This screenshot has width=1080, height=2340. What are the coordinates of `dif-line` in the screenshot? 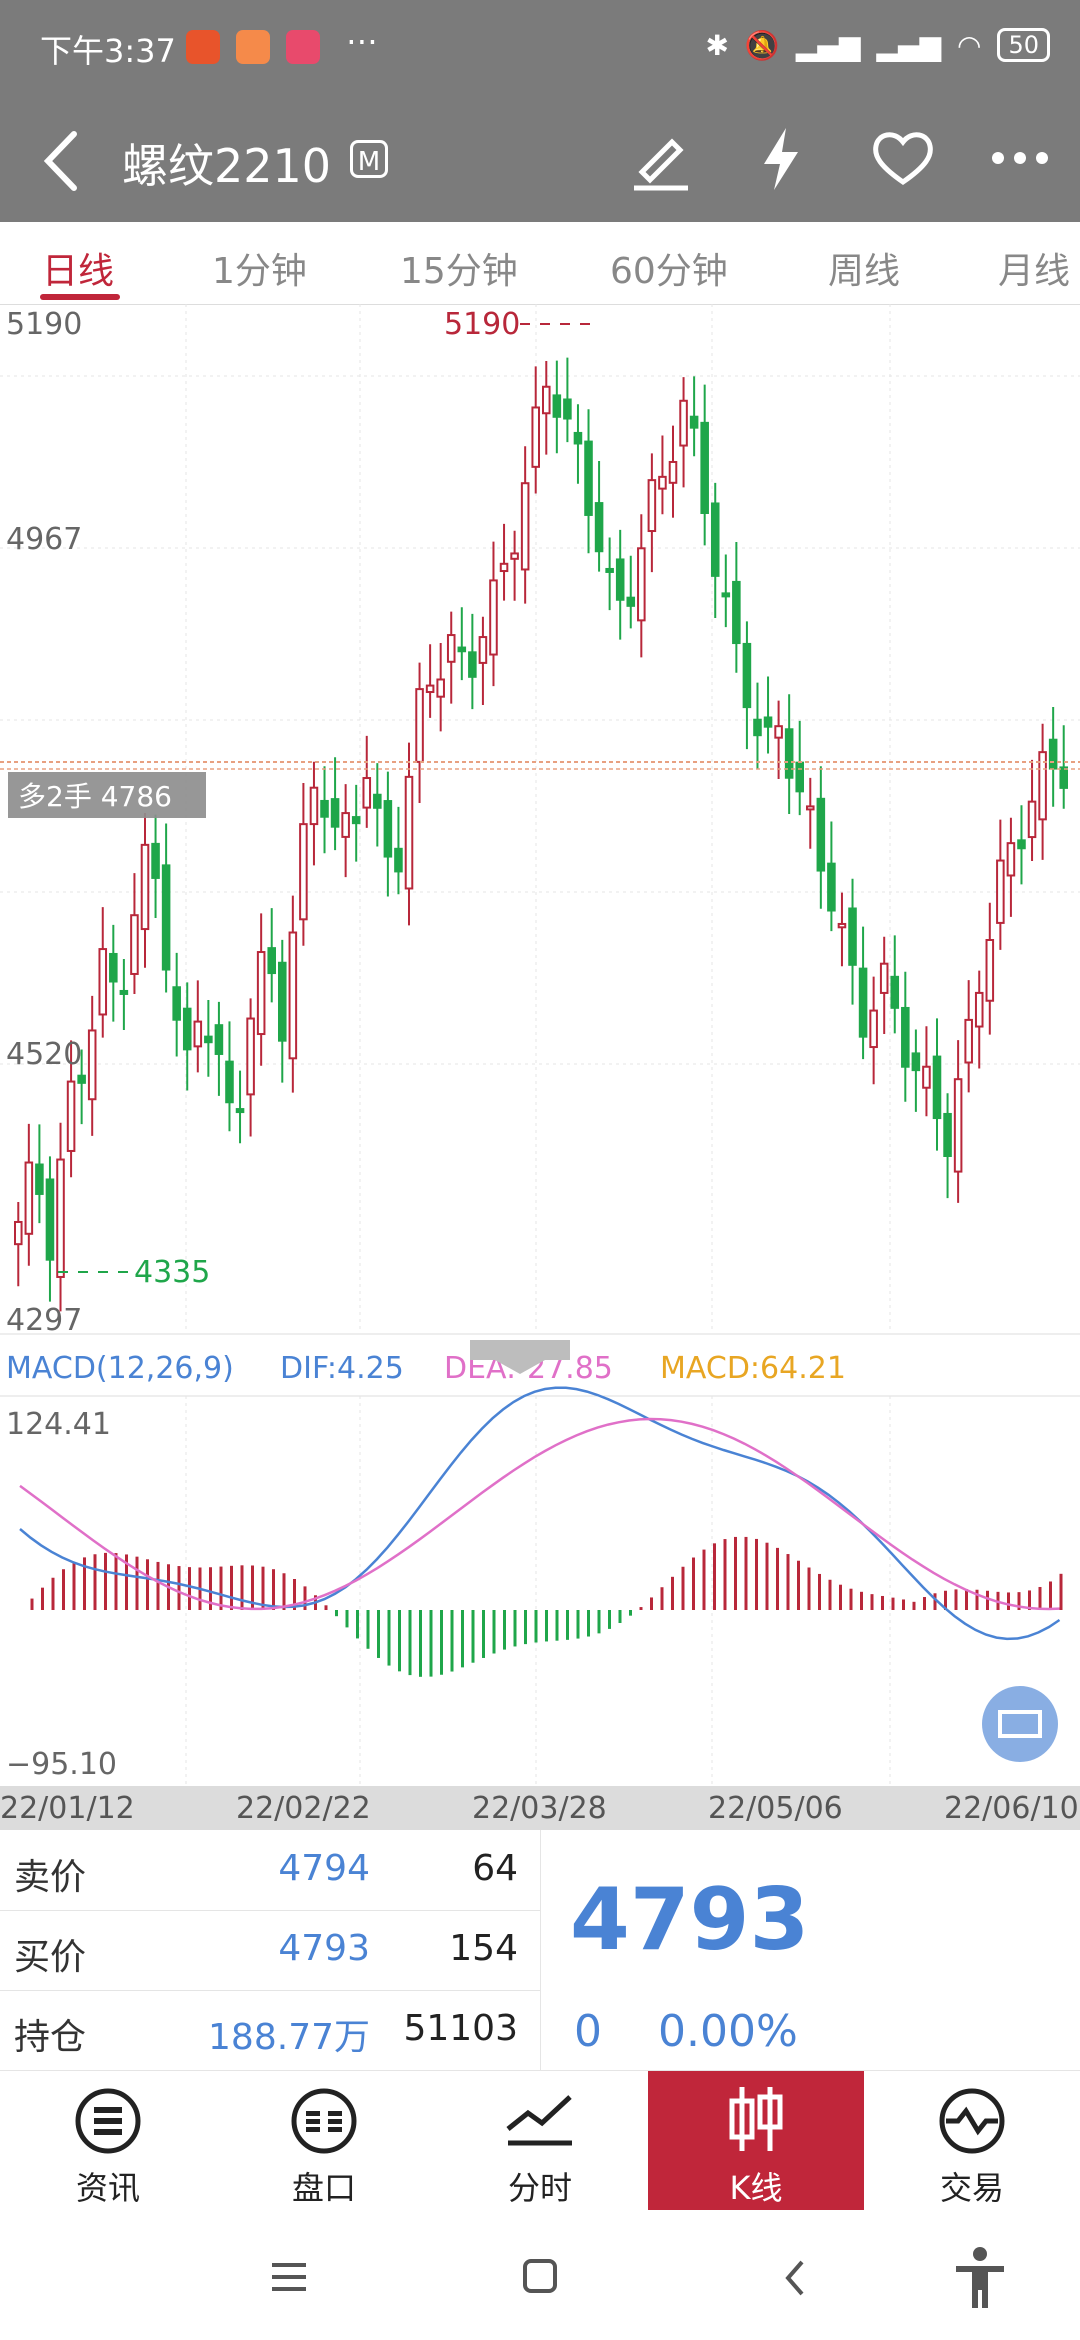 It's located at (540, 1513).